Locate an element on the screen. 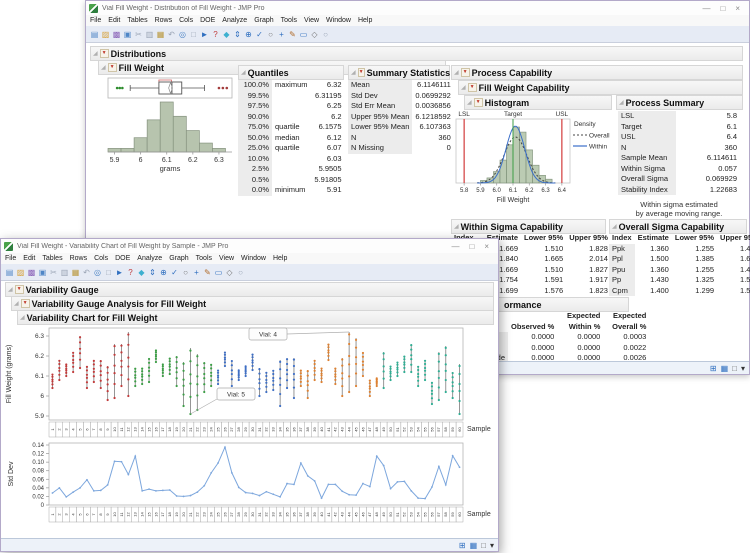 This screenshot has width=750, height=553. fill-weight-histogram-boxplot: 5.9 6 6.1 6.2 6.3 grams is located at coordinates (171, 124).